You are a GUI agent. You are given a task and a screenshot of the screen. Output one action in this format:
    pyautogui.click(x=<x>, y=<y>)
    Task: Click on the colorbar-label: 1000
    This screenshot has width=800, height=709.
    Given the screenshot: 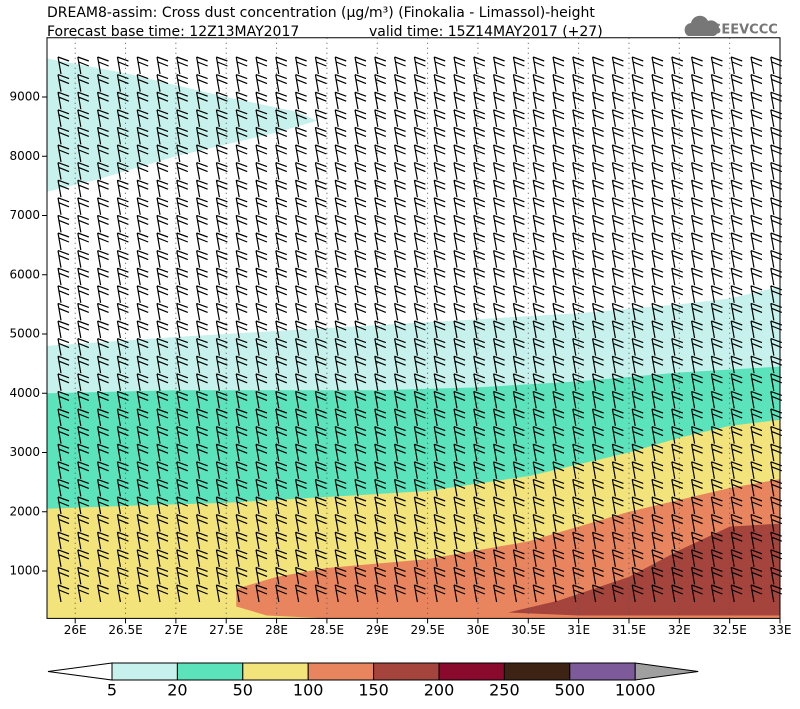 What is the action you would take?
    pyautogui.click(x=635, y=690)
    